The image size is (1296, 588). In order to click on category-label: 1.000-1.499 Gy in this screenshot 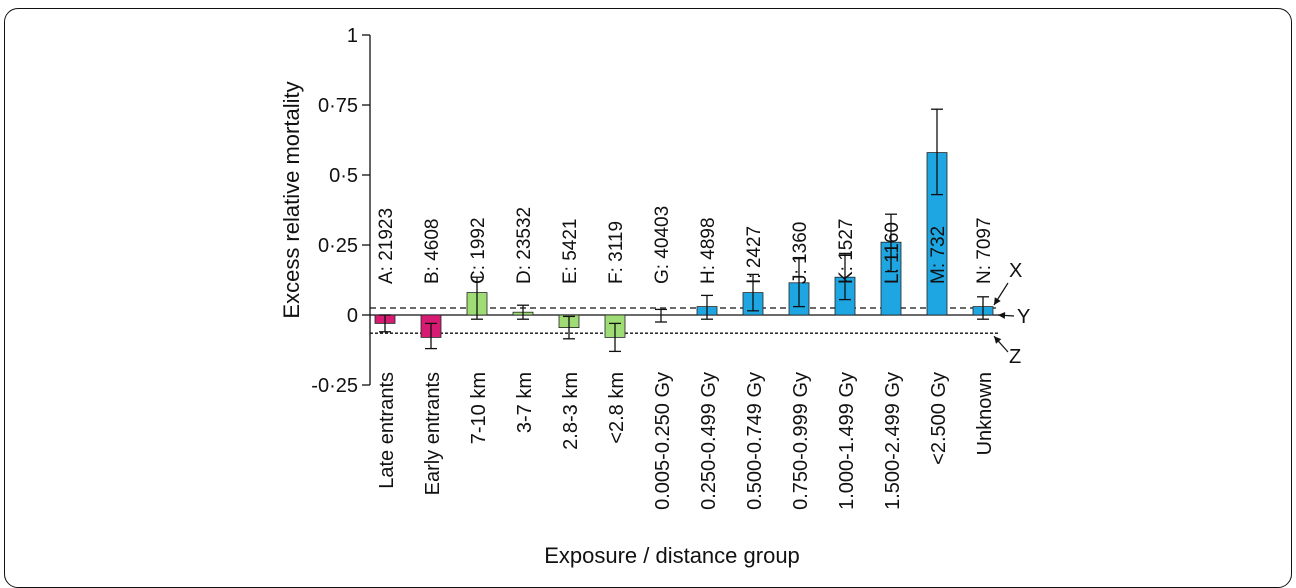, I will do `click(847, 441)`.